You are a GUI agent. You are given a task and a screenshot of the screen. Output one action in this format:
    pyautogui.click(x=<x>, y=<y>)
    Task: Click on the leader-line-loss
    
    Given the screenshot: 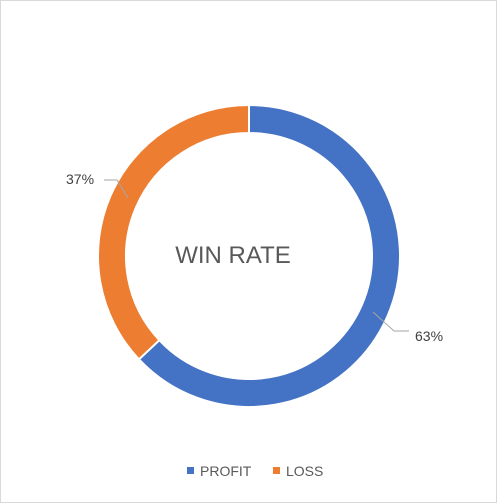 What is the action you would take?
    pyautogui.click(x=116, y=189)
    